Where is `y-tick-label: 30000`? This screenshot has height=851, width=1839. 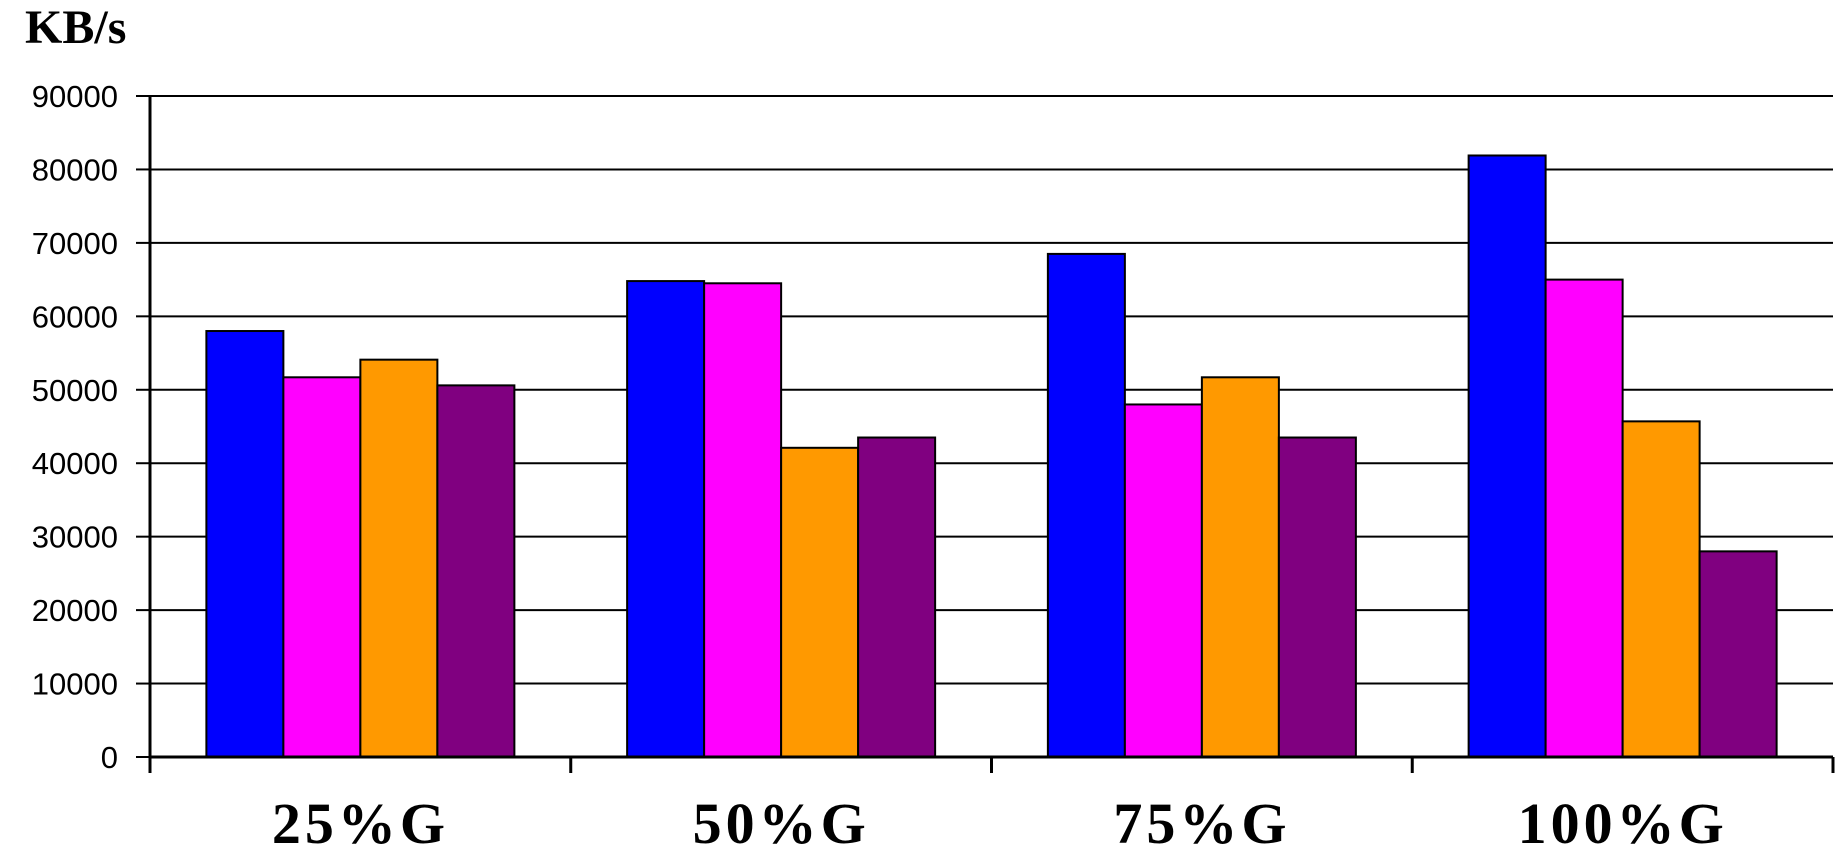 y-tick-label: 30000 is located at coordinates (75, 537).